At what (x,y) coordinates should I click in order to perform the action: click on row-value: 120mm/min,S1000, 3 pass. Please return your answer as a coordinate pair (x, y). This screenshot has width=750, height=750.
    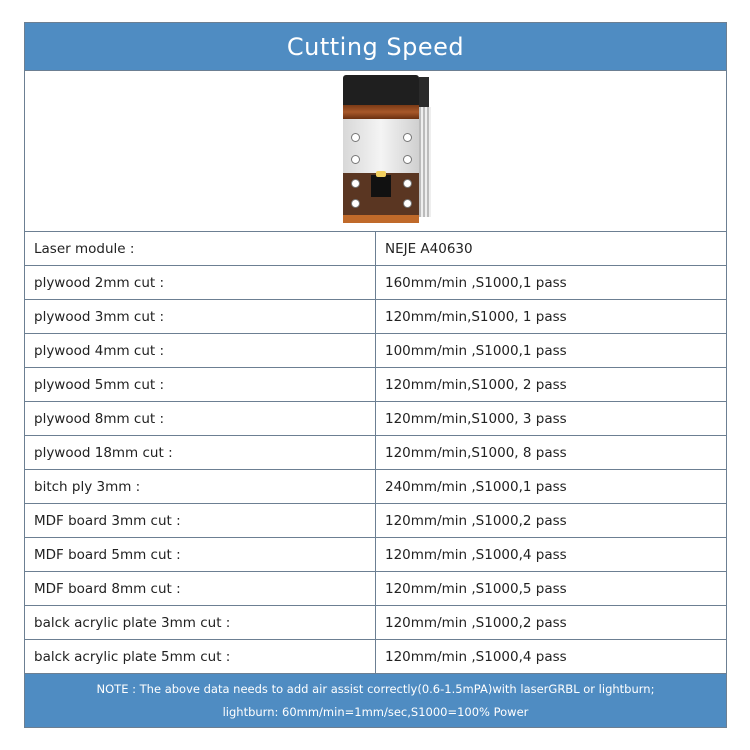
    Looking at the image, I should click on (550, 418).